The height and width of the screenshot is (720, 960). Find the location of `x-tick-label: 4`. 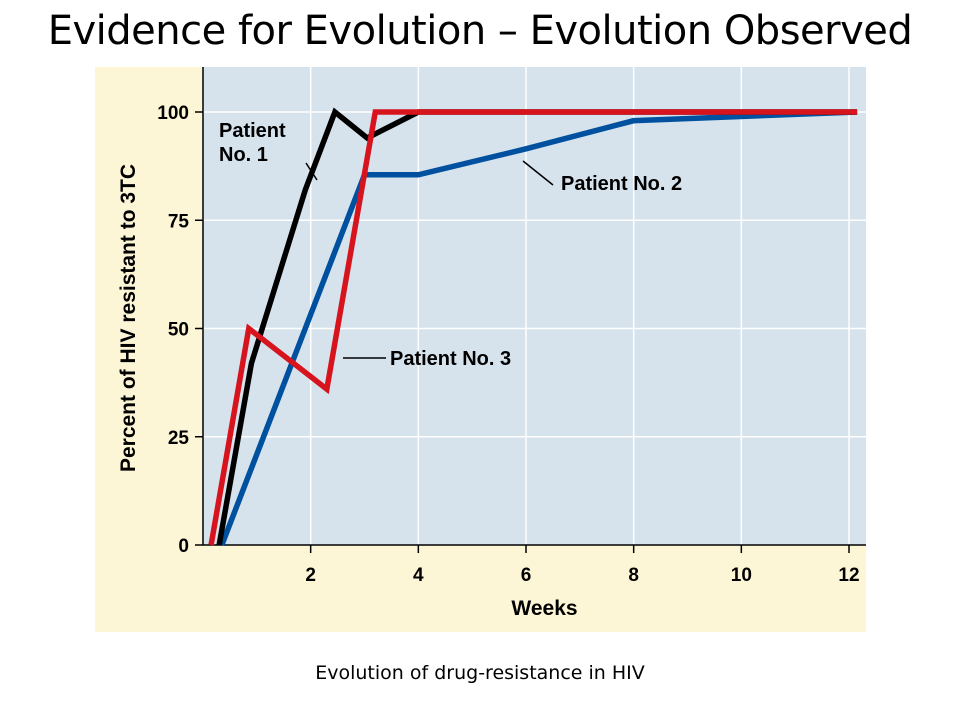

x-tick-label: 4 is located at coordinates (418, 575).